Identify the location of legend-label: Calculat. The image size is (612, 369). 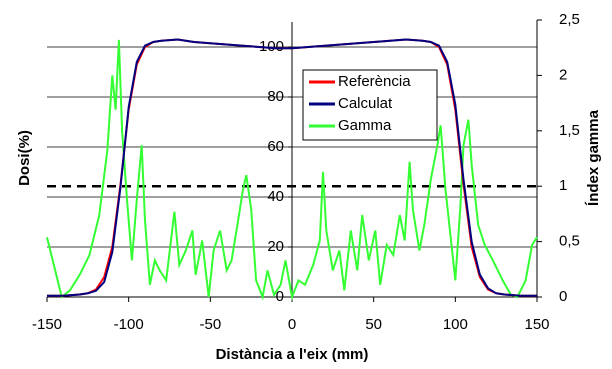
(365, 103).